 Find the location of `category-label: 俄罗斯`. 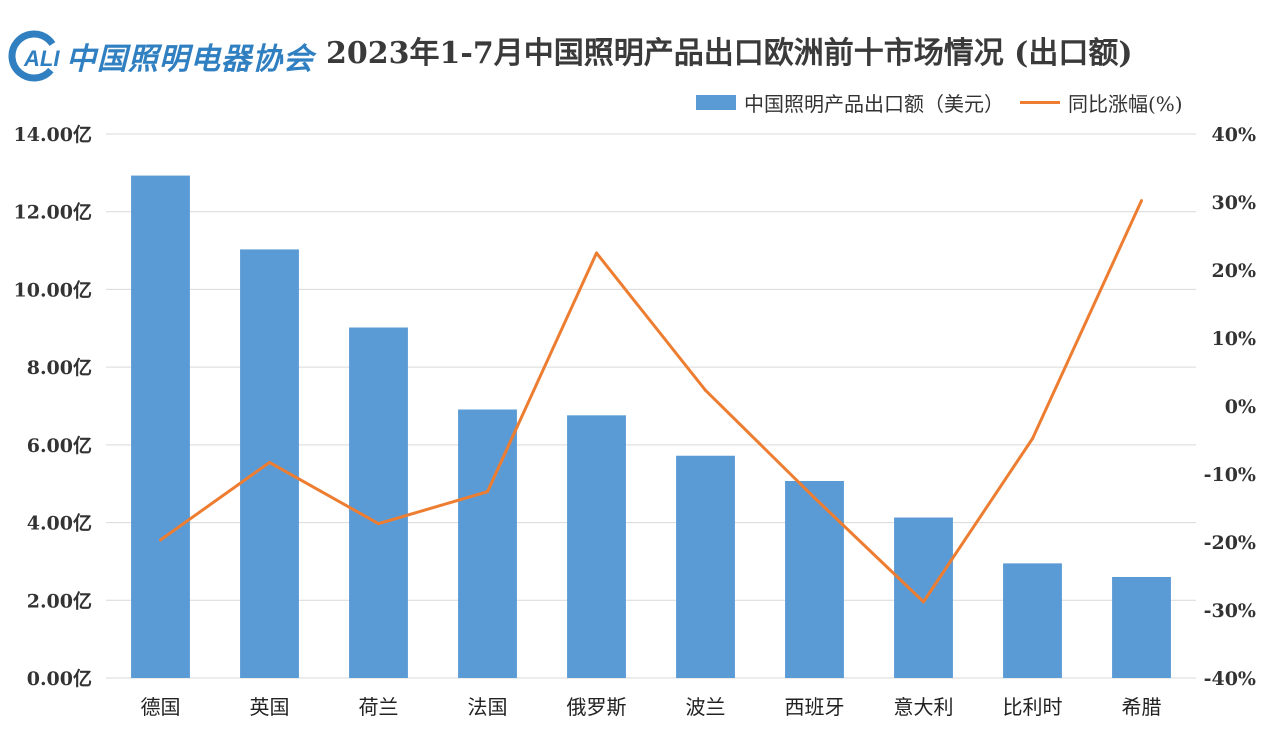

category-label: 俄罗斯 is located at coordinates (597, 707).